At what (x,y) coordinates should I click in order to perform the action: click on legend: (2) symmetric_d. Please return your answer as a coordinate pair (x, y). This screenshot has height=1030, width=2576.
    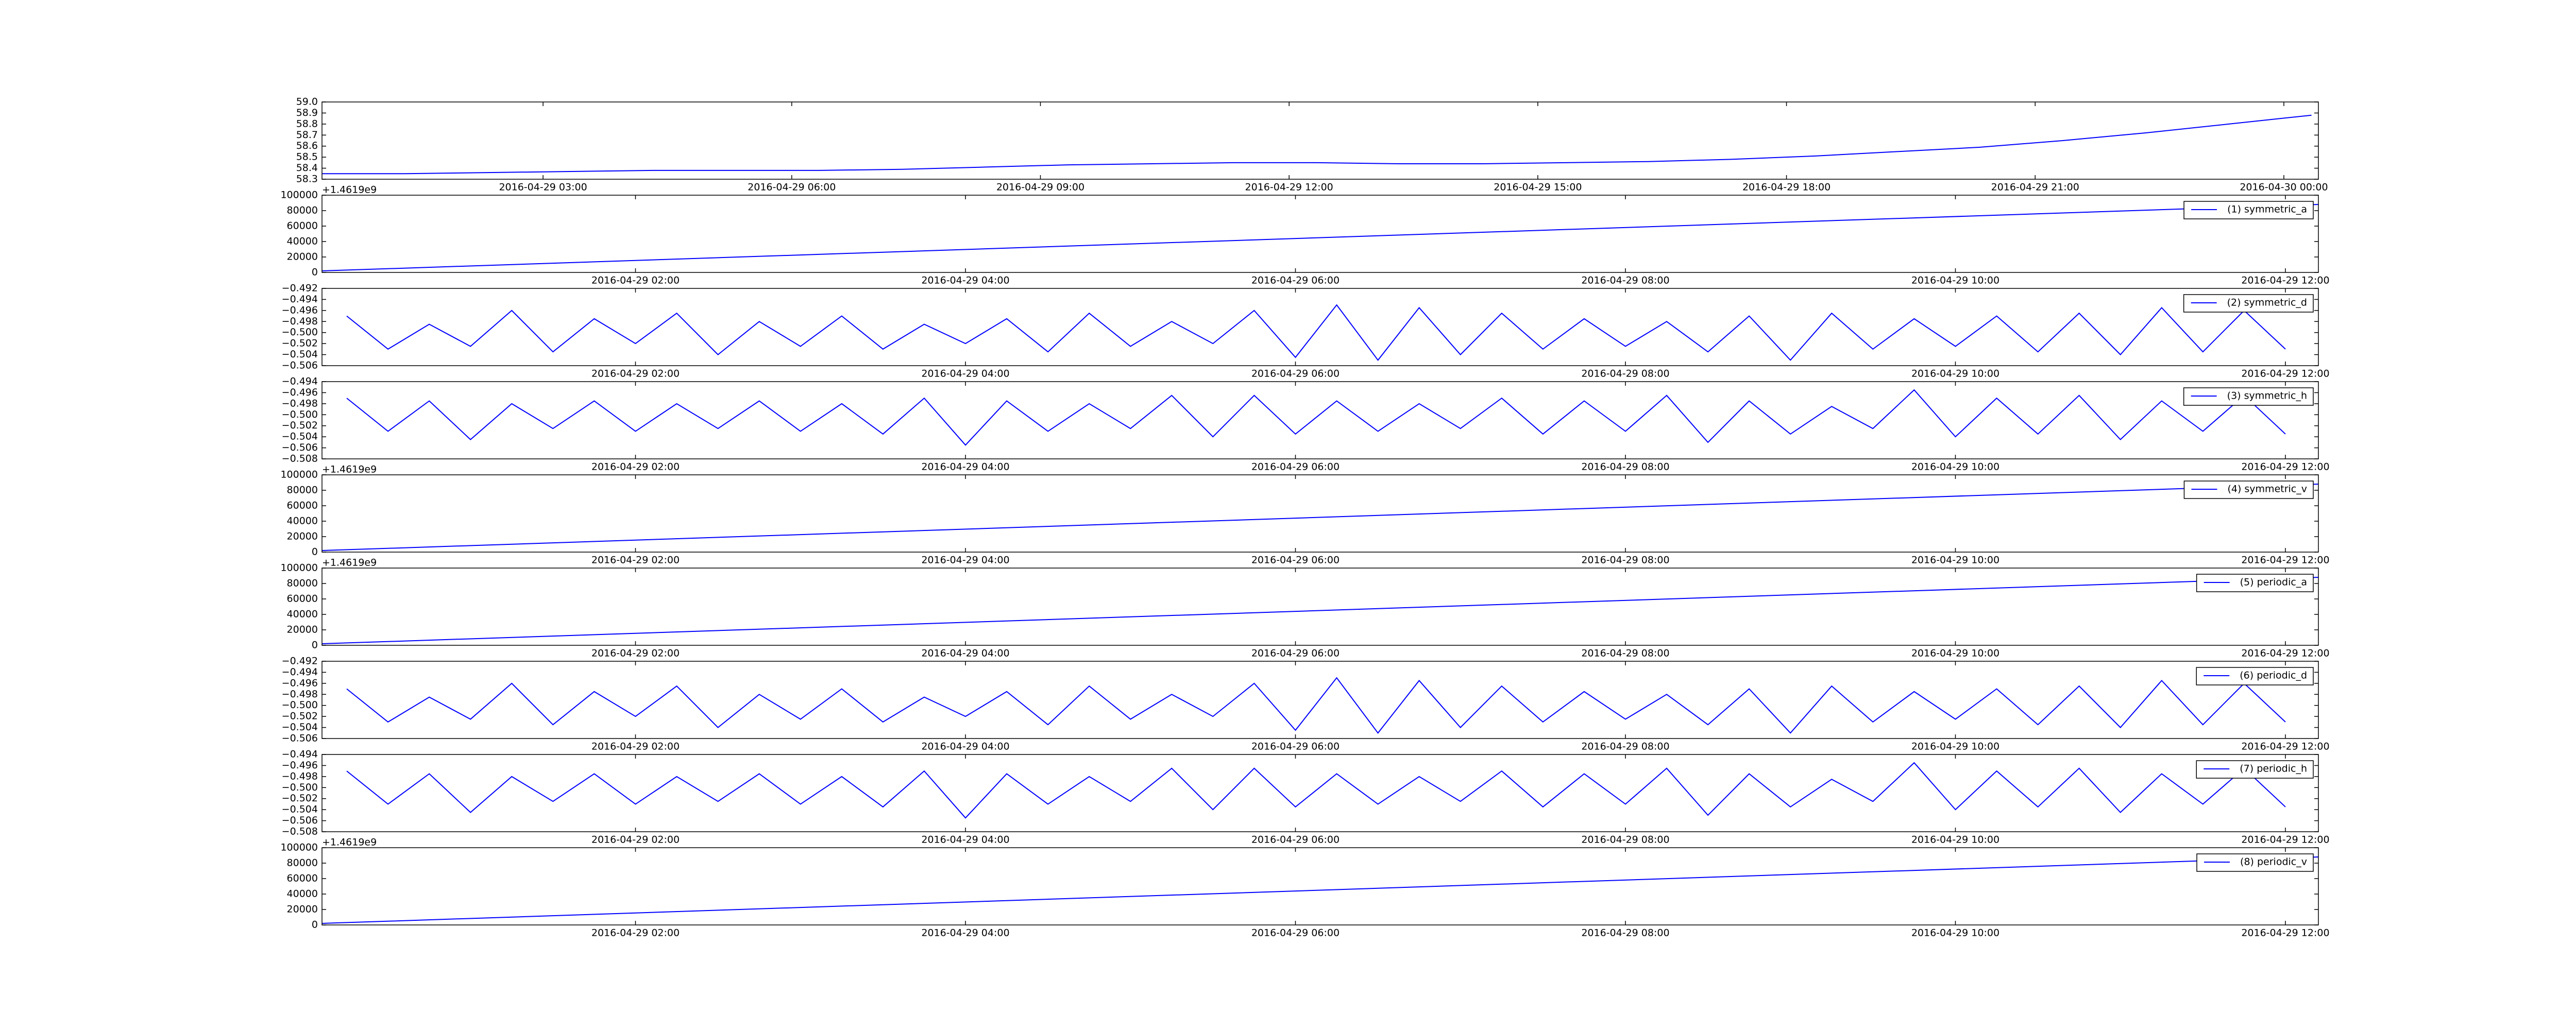
    Looking at the image, I should click on (2248, 303).